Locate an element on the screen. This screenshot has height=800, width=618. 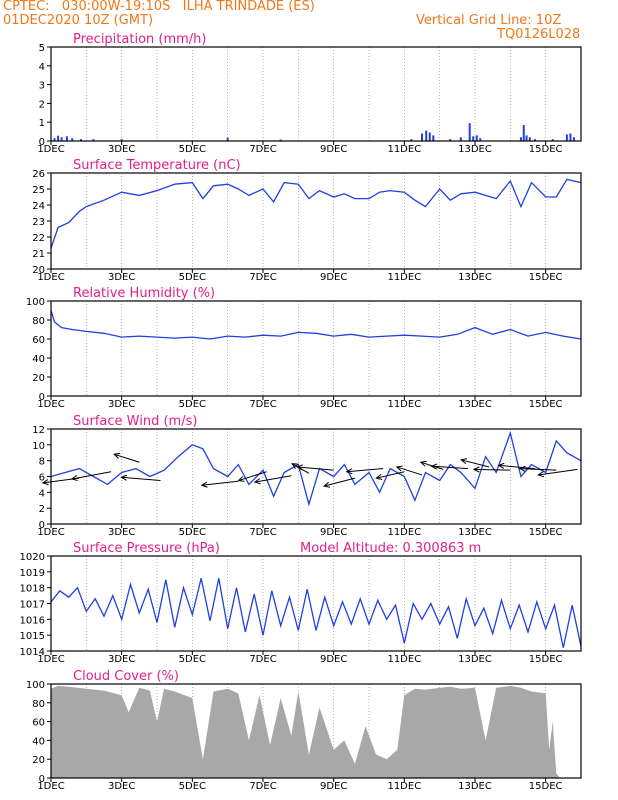
y-tick-label: 1014 is located at coordinates (32, 652).